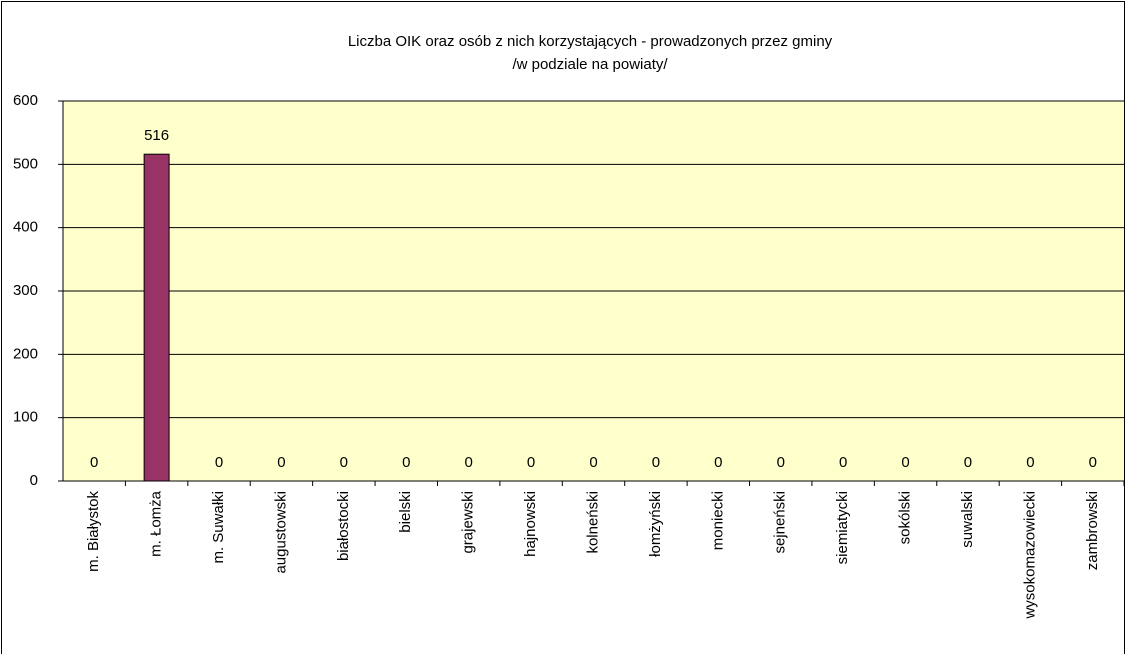 This screenshot has height=654, width=1127. I want to click on y-tick-label: 400, so click(25, 227).